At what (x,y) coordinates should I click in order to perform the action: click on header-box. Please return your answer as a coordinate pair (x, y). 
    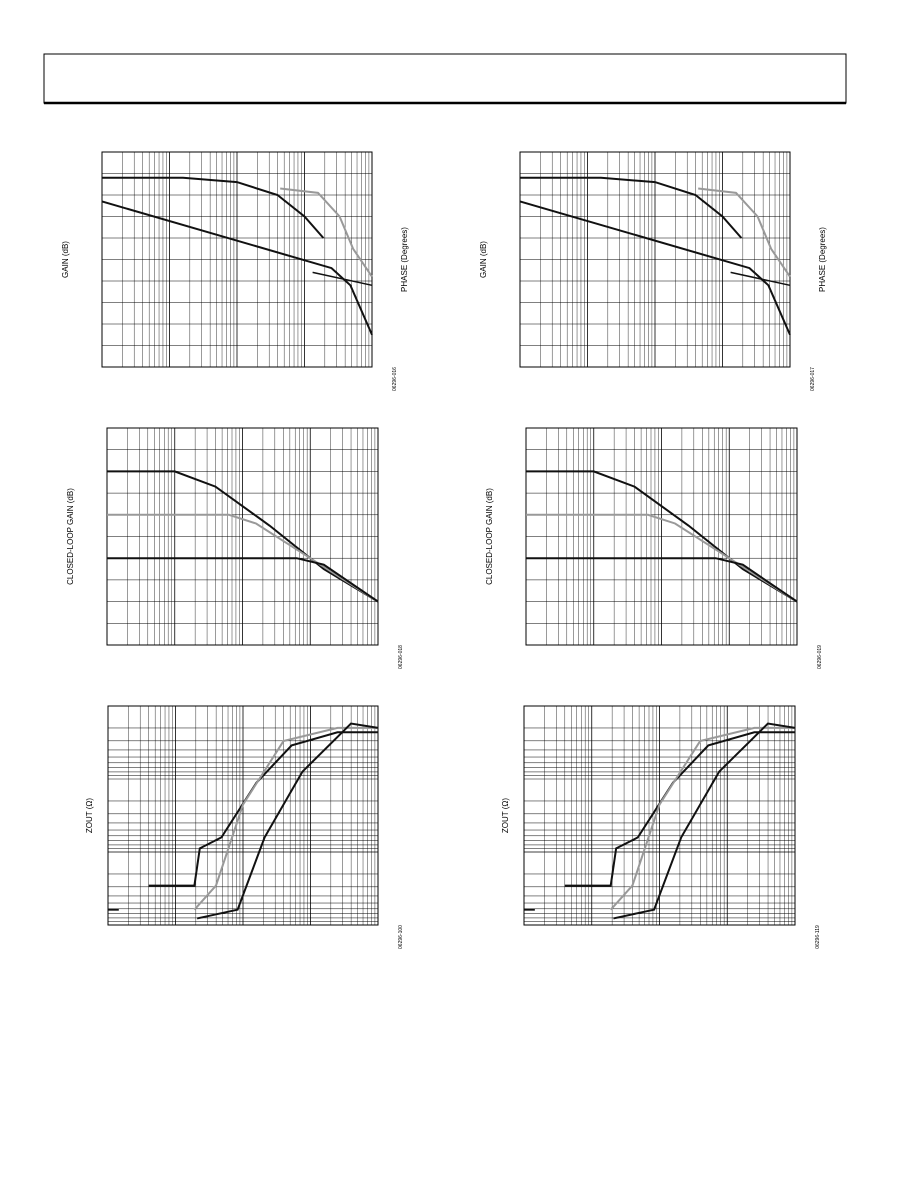
    Looking at the image, I should click on (445, 78).